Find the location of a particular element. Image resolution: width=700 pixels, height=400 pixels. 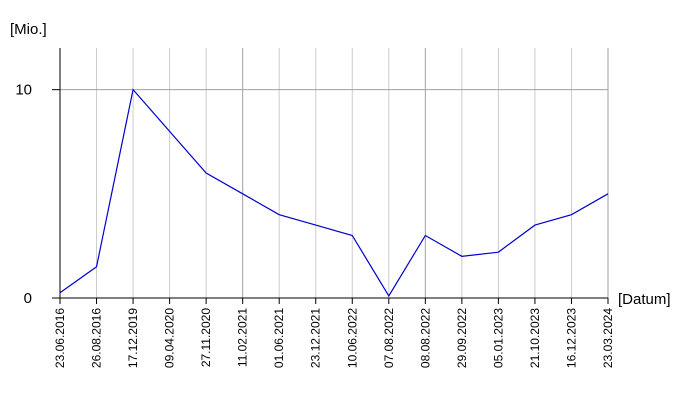

x-tick-label: 10.06.2022 is located at coordinates (352, 338).